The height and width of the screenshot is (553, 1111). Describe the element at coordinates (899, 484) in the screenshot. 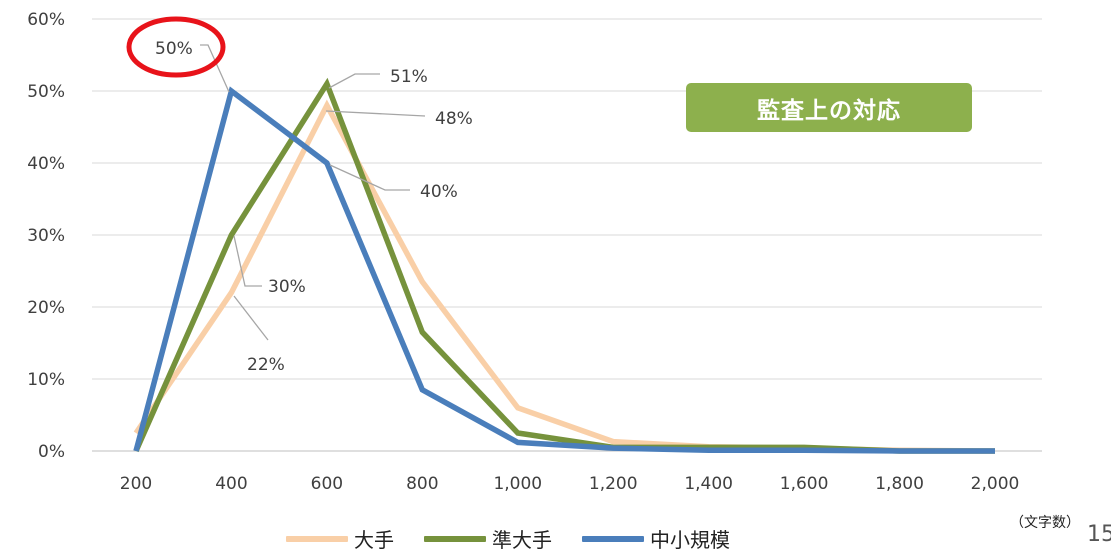

I see `x-tick-label: 1,800` at that location.